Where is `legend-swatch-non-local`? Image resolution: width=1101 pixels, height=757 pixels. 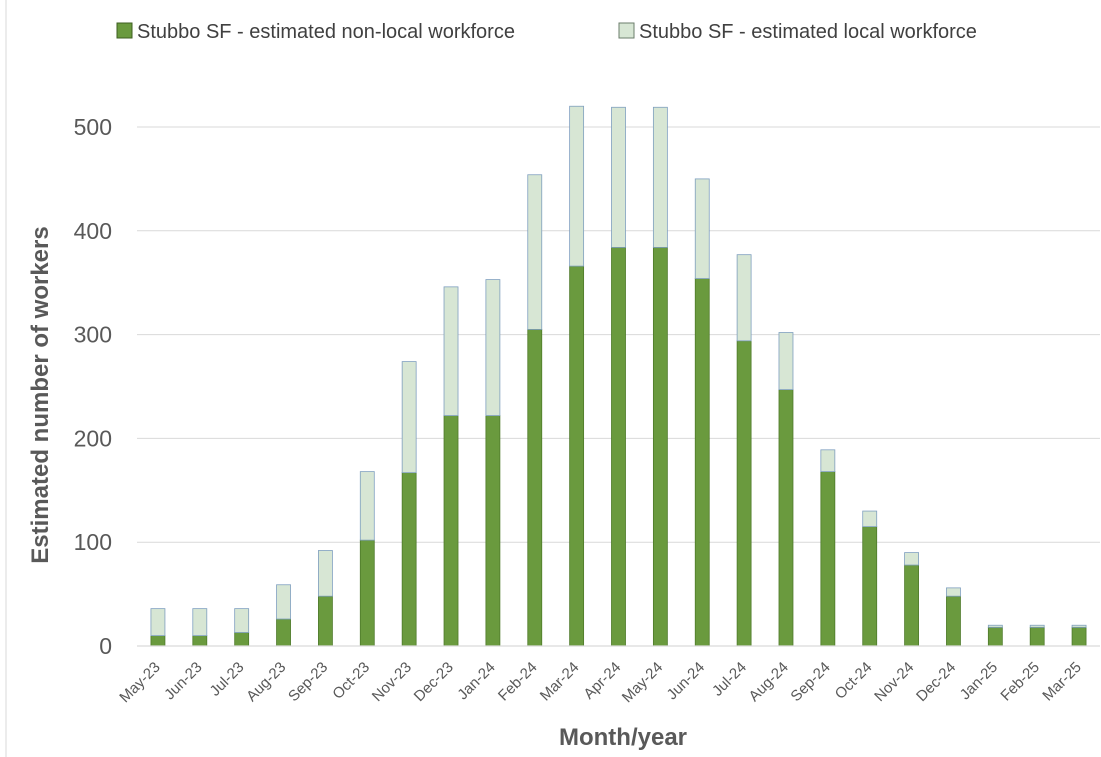
legend-swatch-non-local is located at coordinates (124, 30).